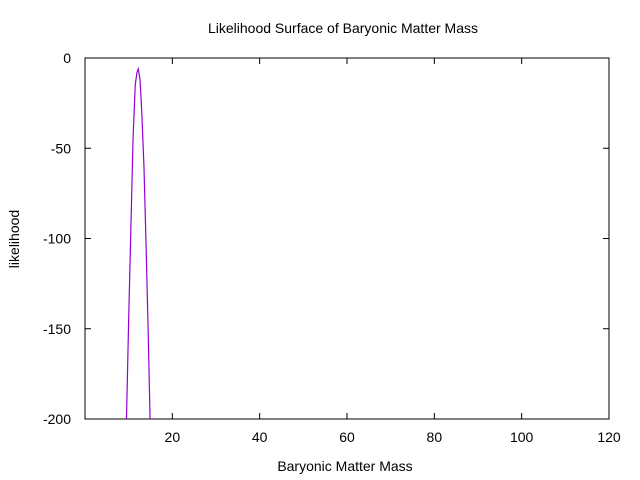 The width and height of the screenshot is (640, 480). I want to click on y-tick-label: -50, so click(61, 148).